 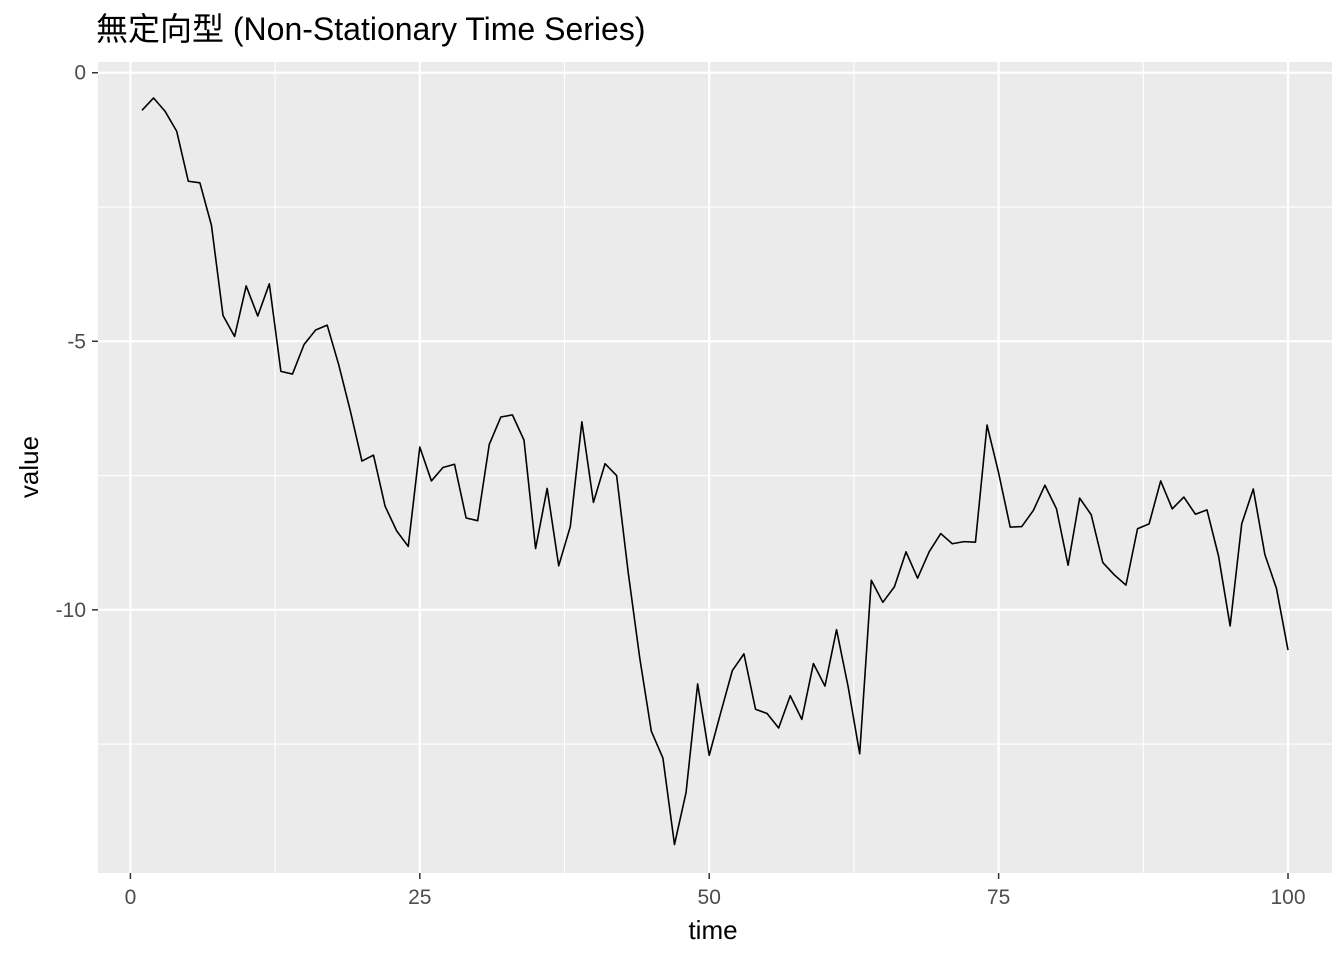 I want to click on x-tick-label: 25, so click(x=419, y=897).